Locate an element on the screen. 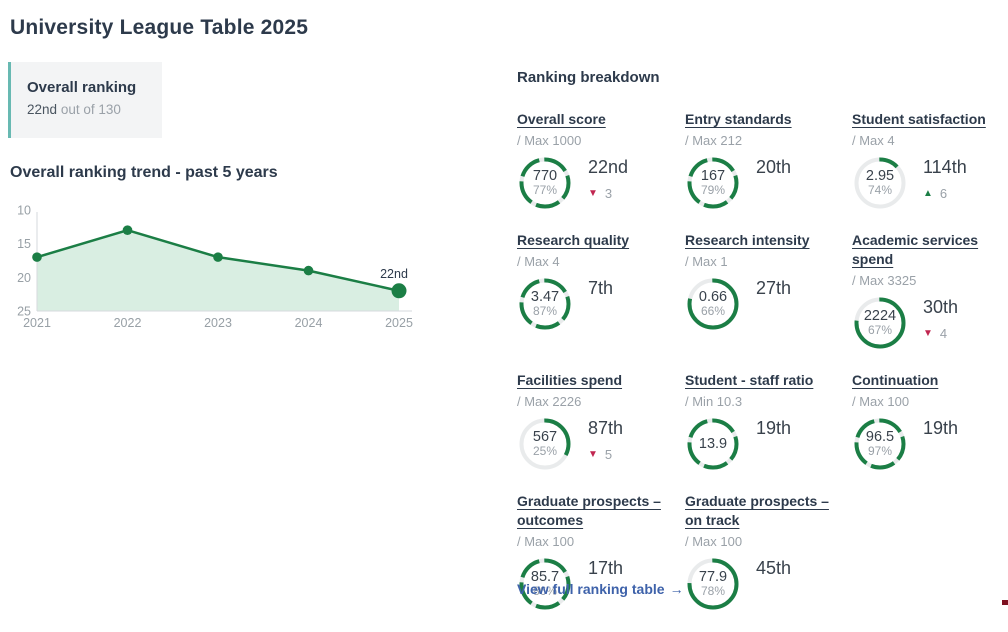  metric-value: 13.9 is located at coordinates (713, 443).